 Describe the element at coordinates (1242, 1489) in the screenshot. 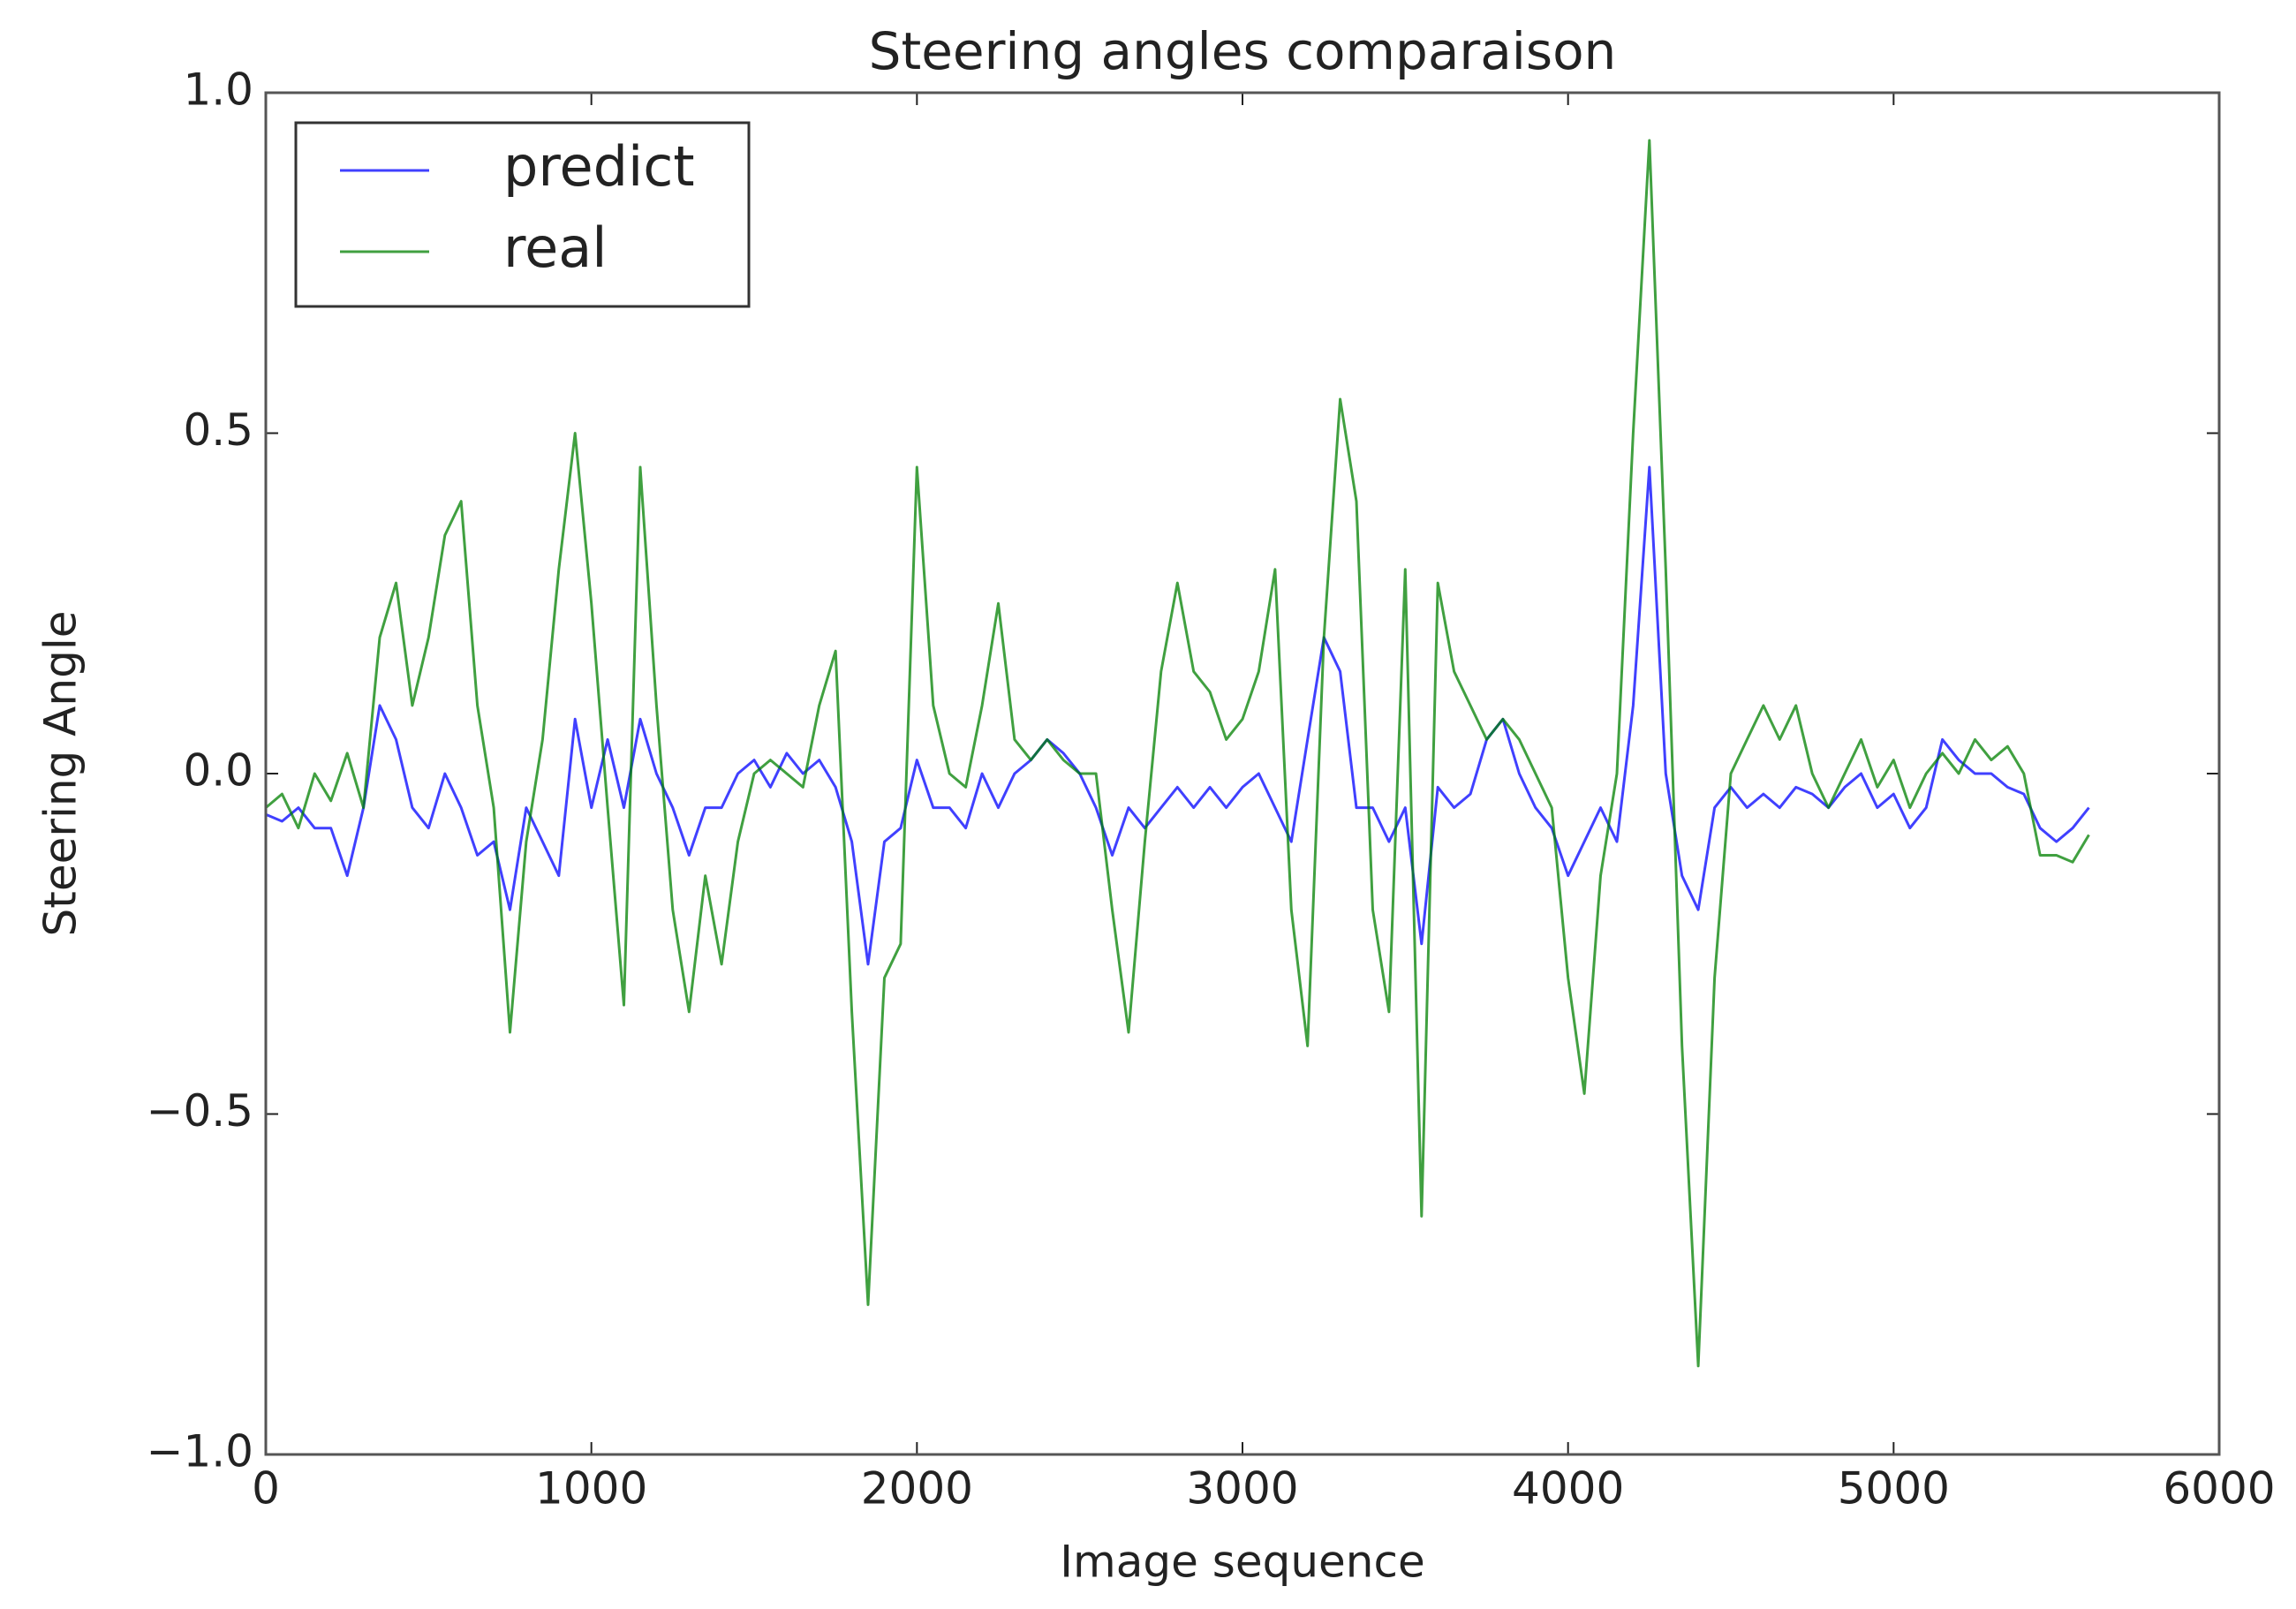

I see `x-tick-label: 3000` at that location.